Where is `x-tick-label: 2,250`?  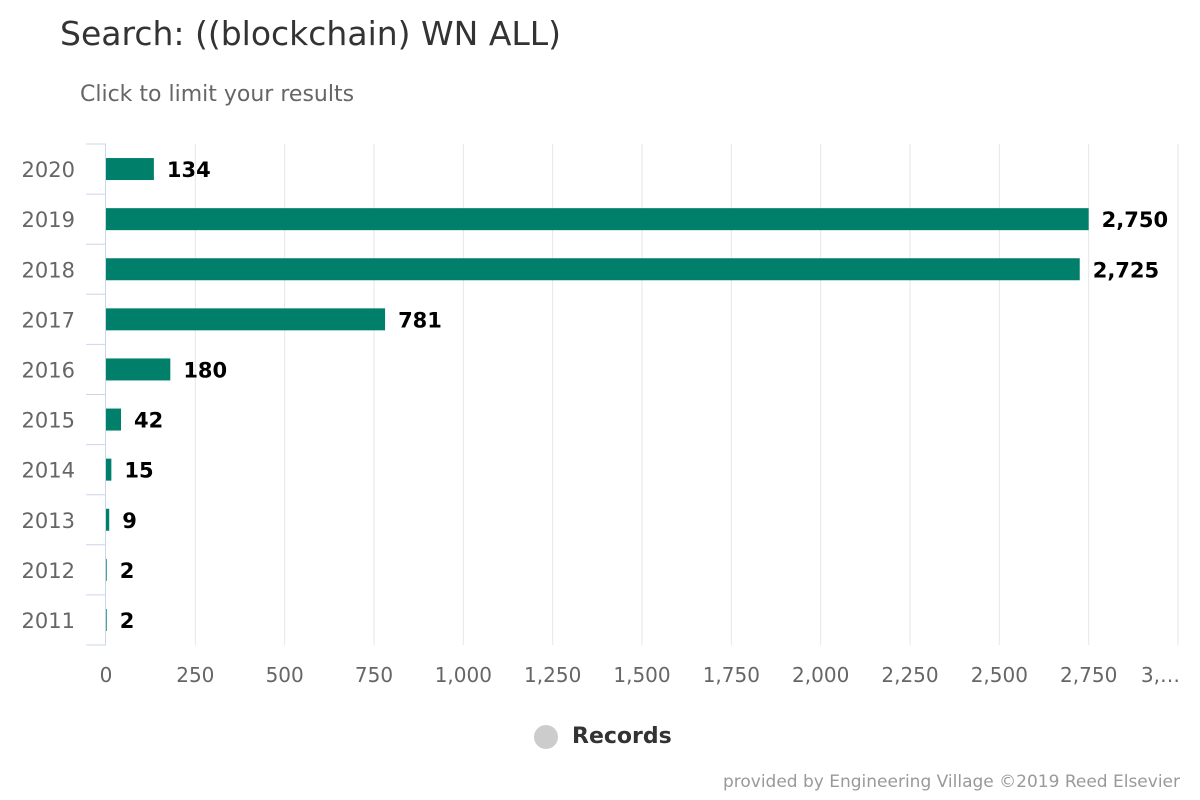 x-tick-label: 2,250 is located at coordinates (909, 675).